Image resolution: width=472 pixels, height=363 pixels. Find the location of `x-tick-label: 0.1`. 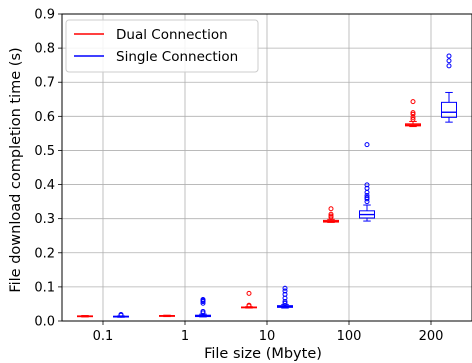

x-tick-label: 0.1 is located at coordinates (103, 336).